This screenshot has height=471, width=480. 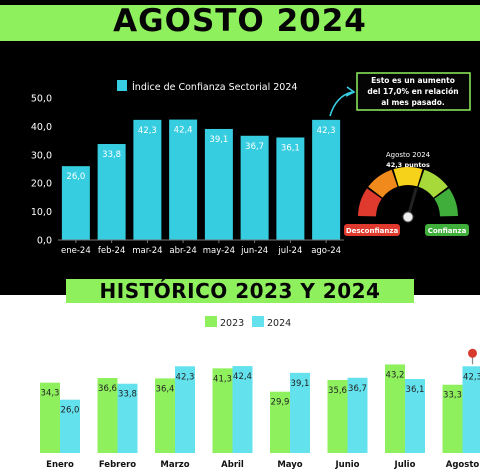 What do you see at coordinates (41, 212) in the screenshot?
I see `y-tick-label: 10,0` at bounding box center [41, 212].